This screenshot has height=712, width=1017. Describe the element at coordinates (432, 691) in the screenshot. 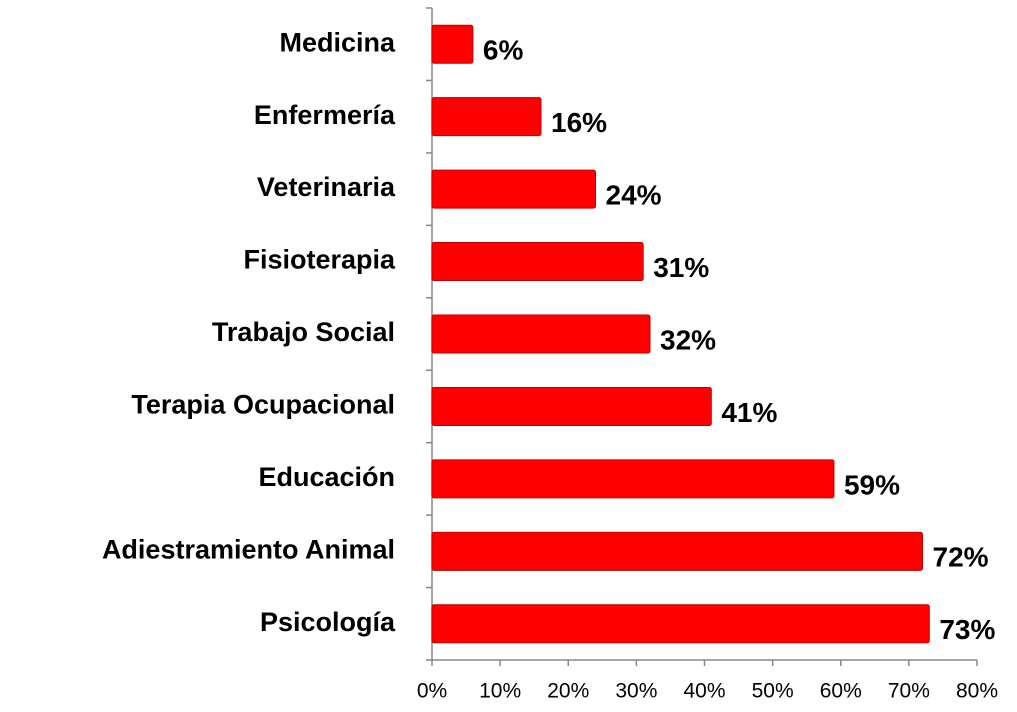

I see `x-tick-label: 0%` at that location.